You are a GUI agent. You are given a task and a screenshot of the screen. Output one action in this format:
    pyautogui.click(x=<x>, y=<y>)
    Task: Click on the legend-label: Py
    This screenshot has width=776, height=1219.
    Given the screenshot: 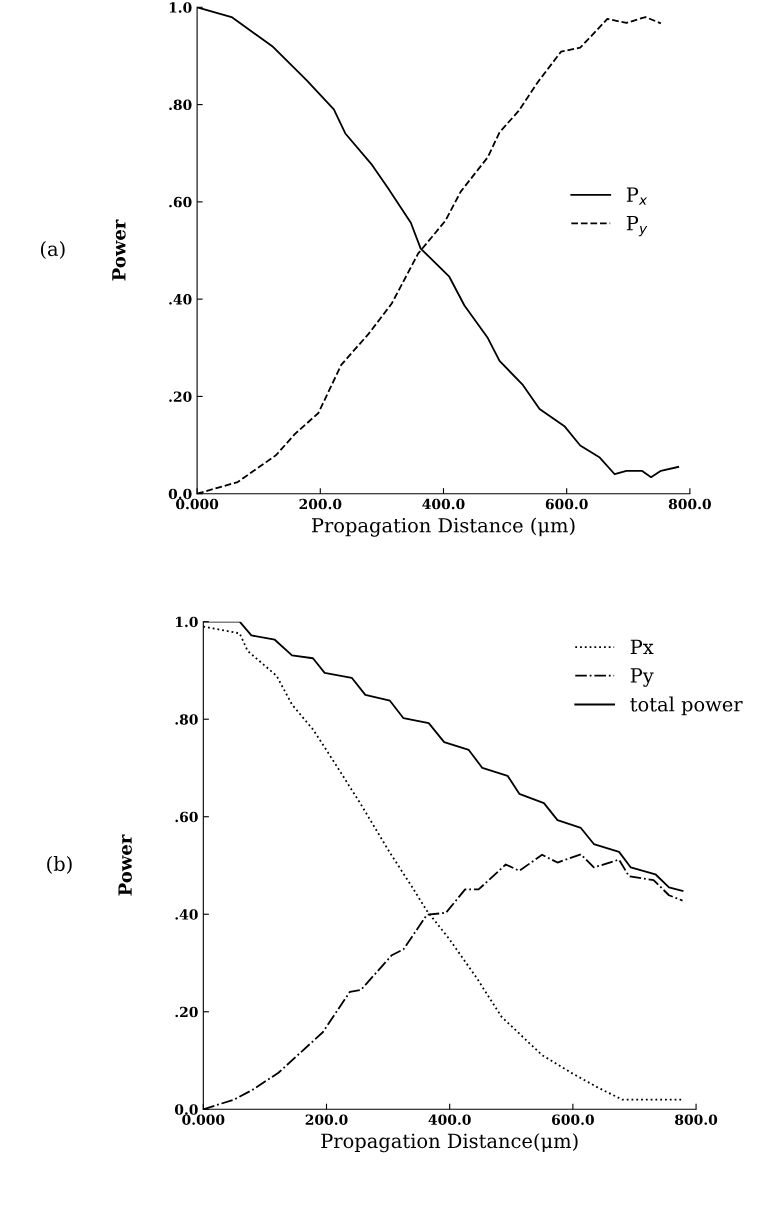 What is the action you would take?
    pyautogui.click(x=642, y=677)
    